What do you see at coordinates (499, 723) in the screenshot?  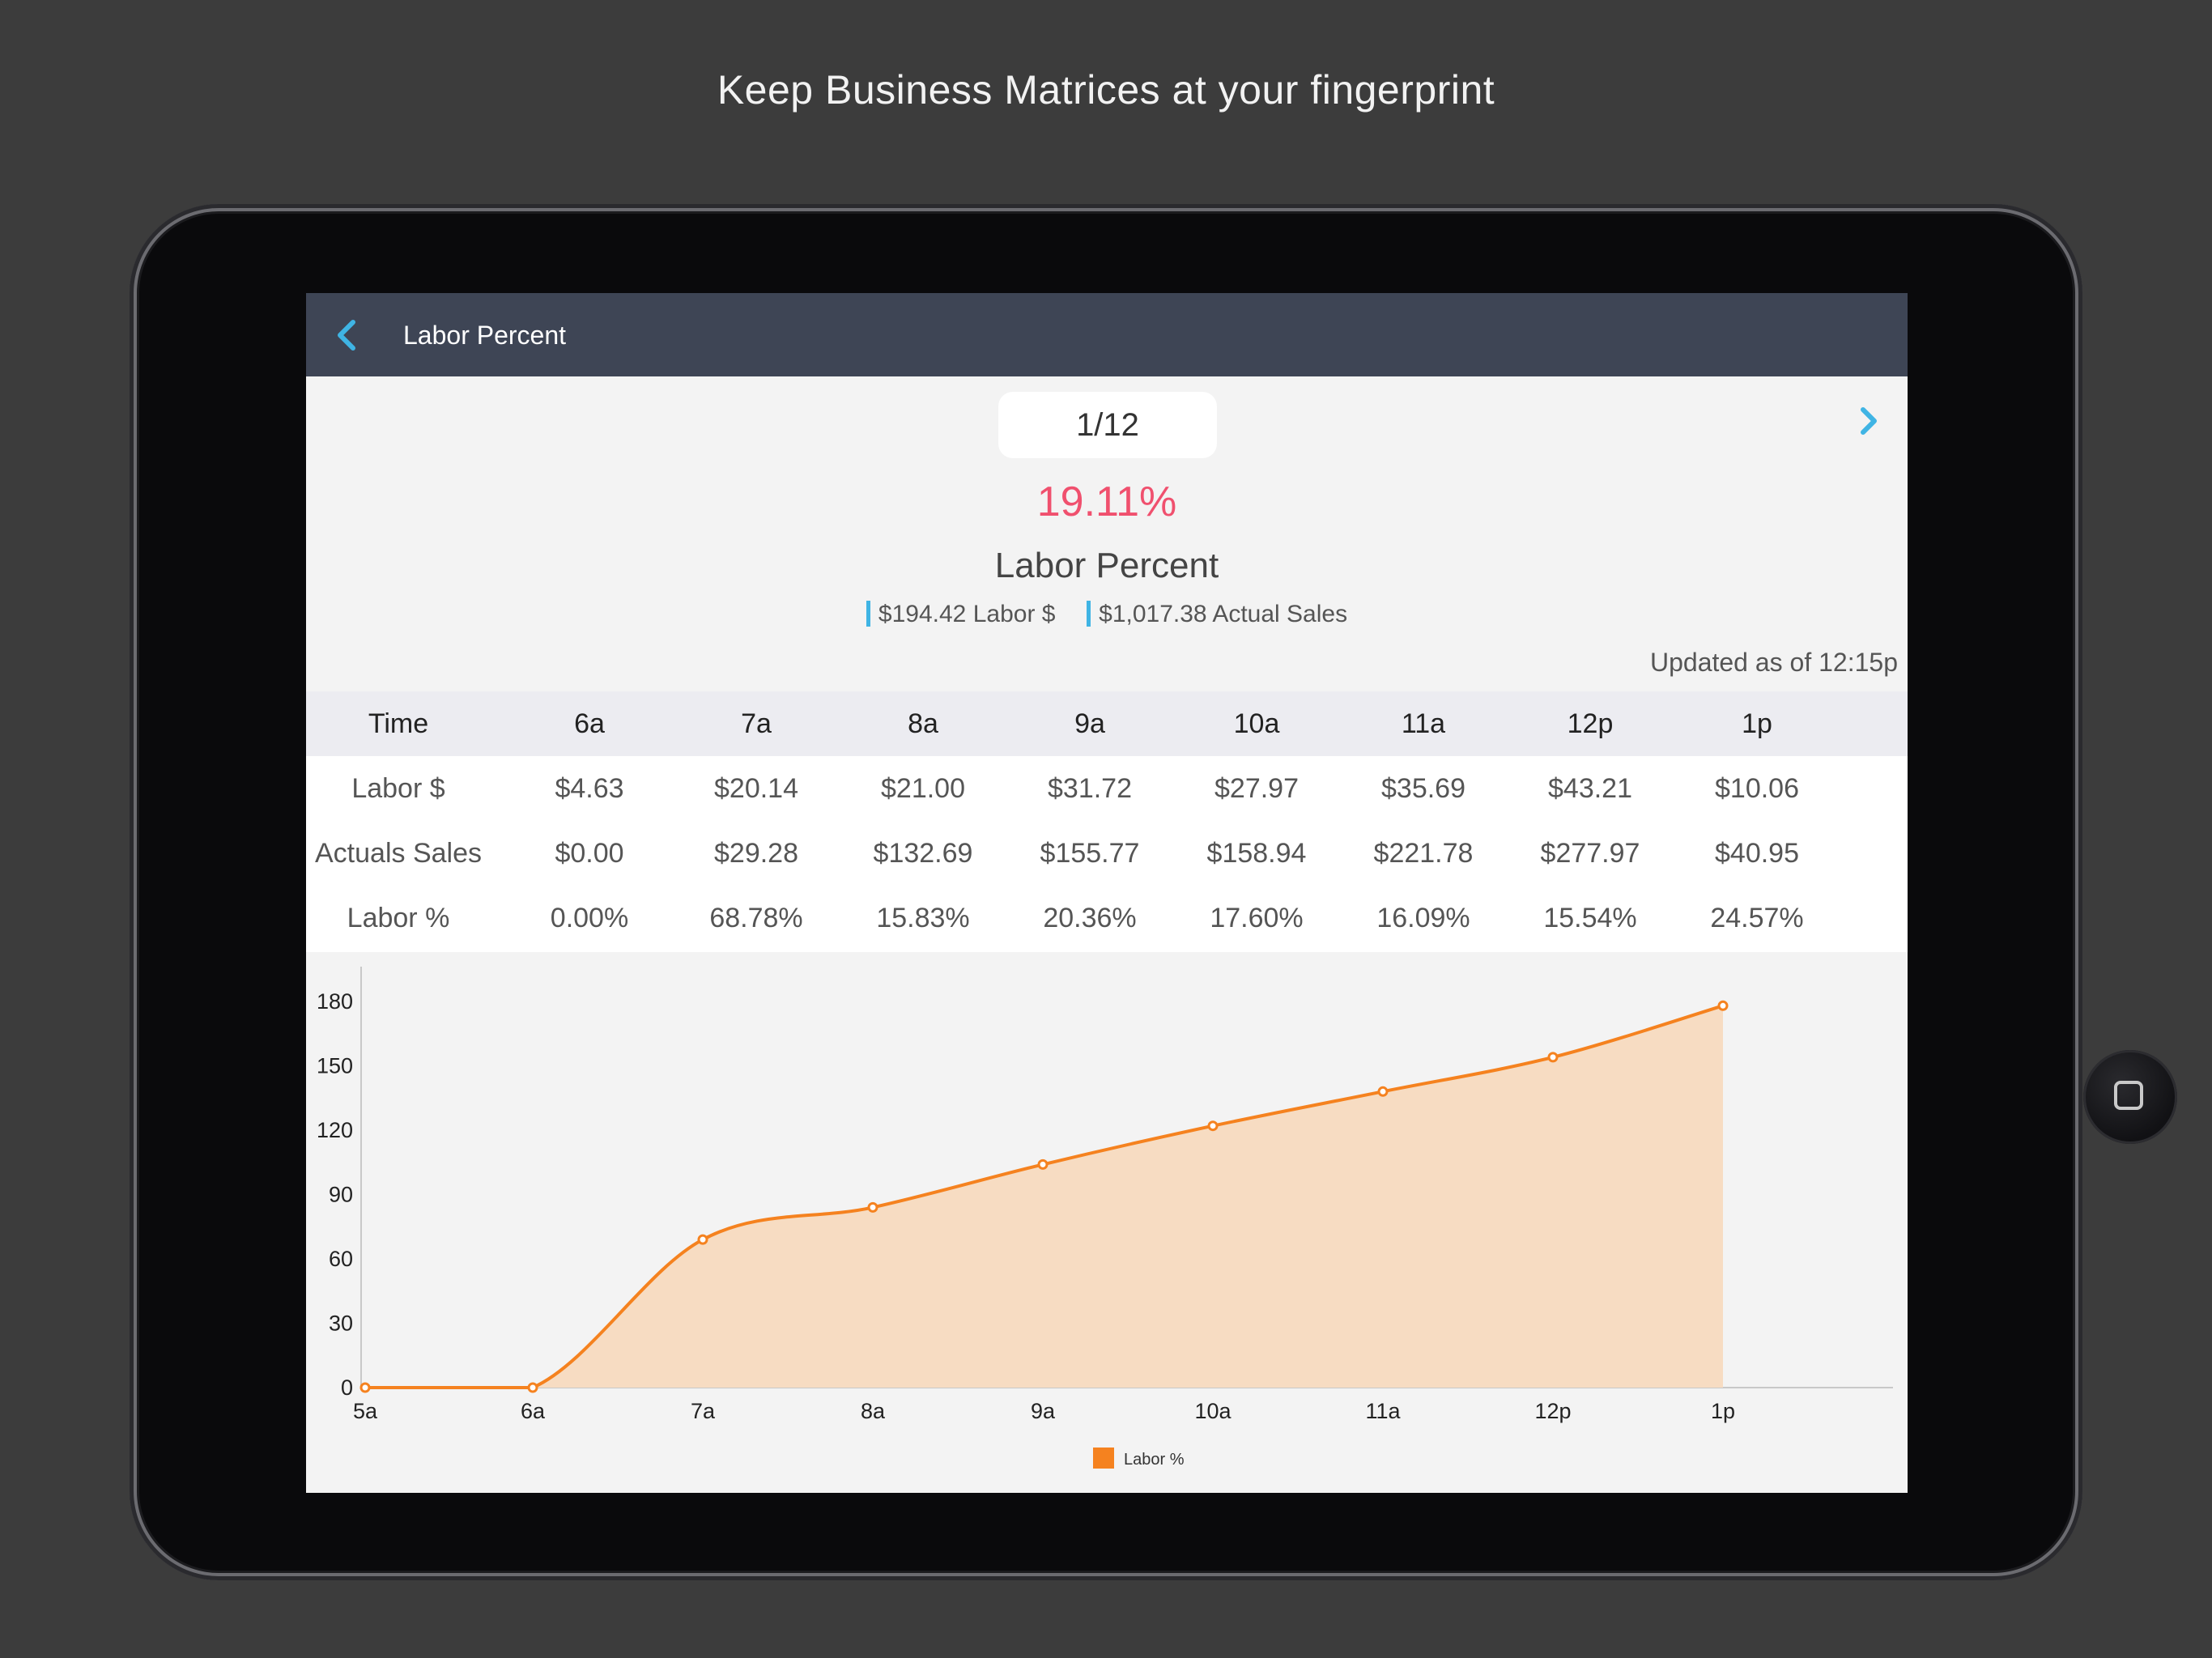 I see `table-header-cell: 5a` at bounding box center [499, 723].